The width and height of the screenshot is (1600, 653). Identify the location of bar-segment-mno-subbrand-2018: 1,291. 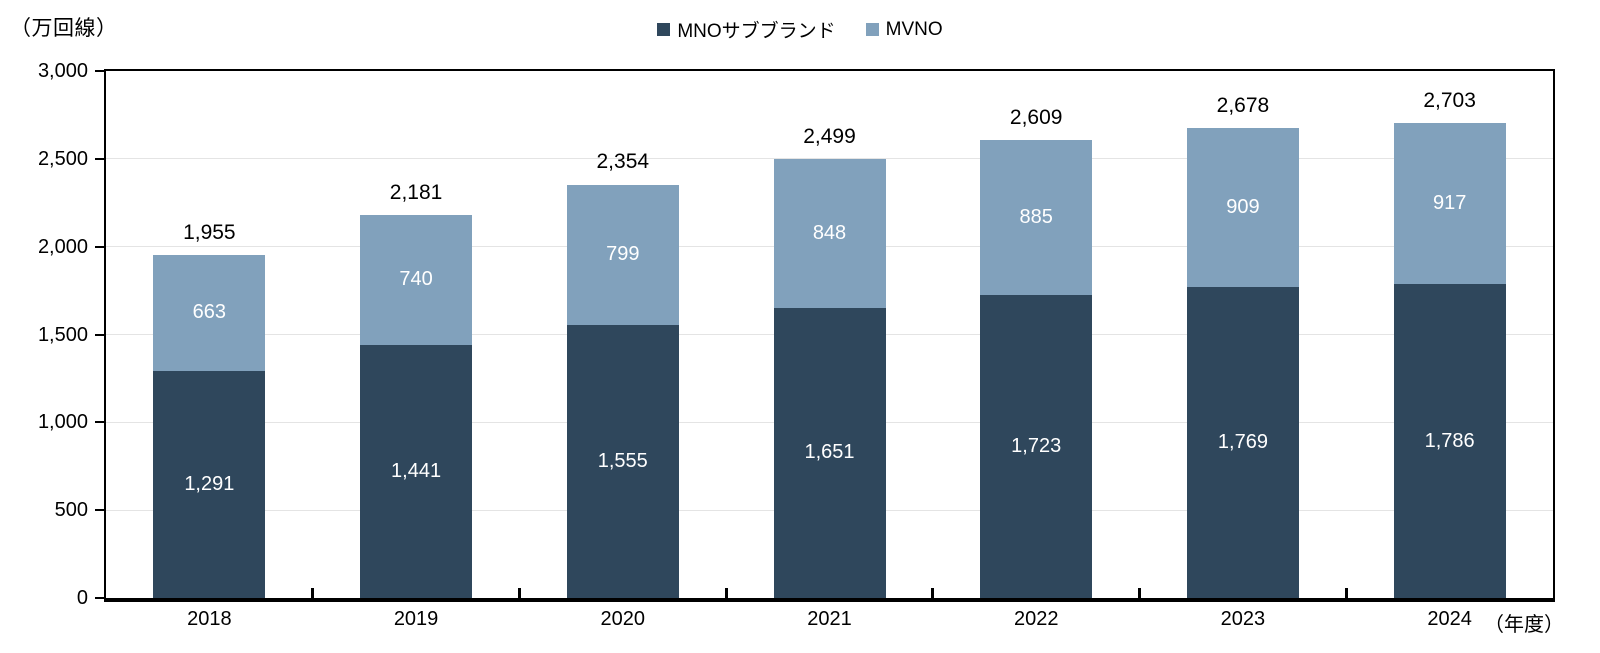
(209, 484).